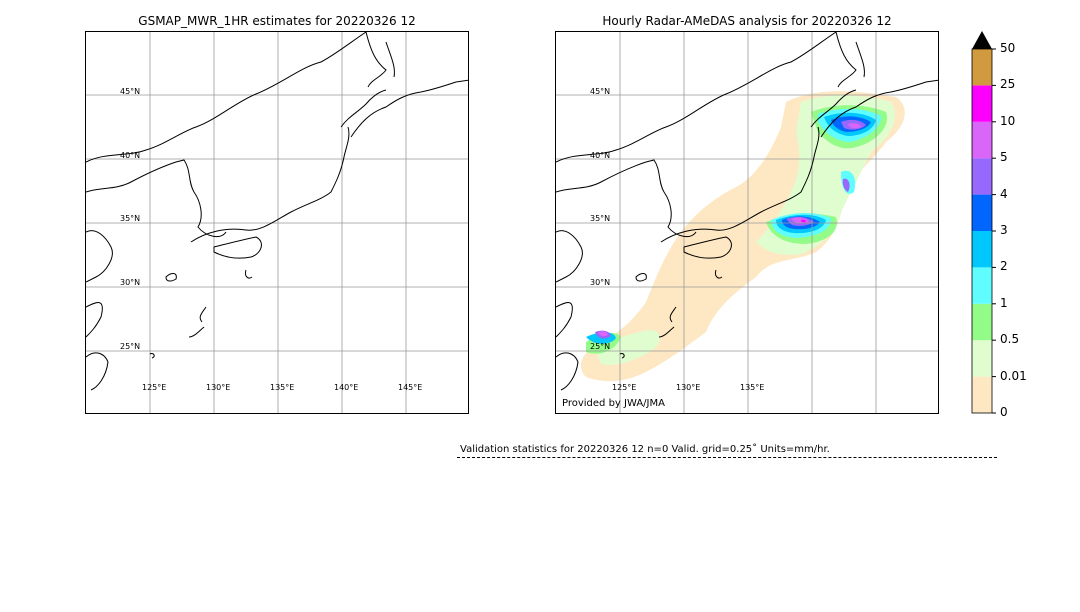 The height and width of the screenshot is (612, 1080). Describe the element at coordinates (1004, 193) in the screenshot. I see `colorbar-tick-label: 4` at that location.